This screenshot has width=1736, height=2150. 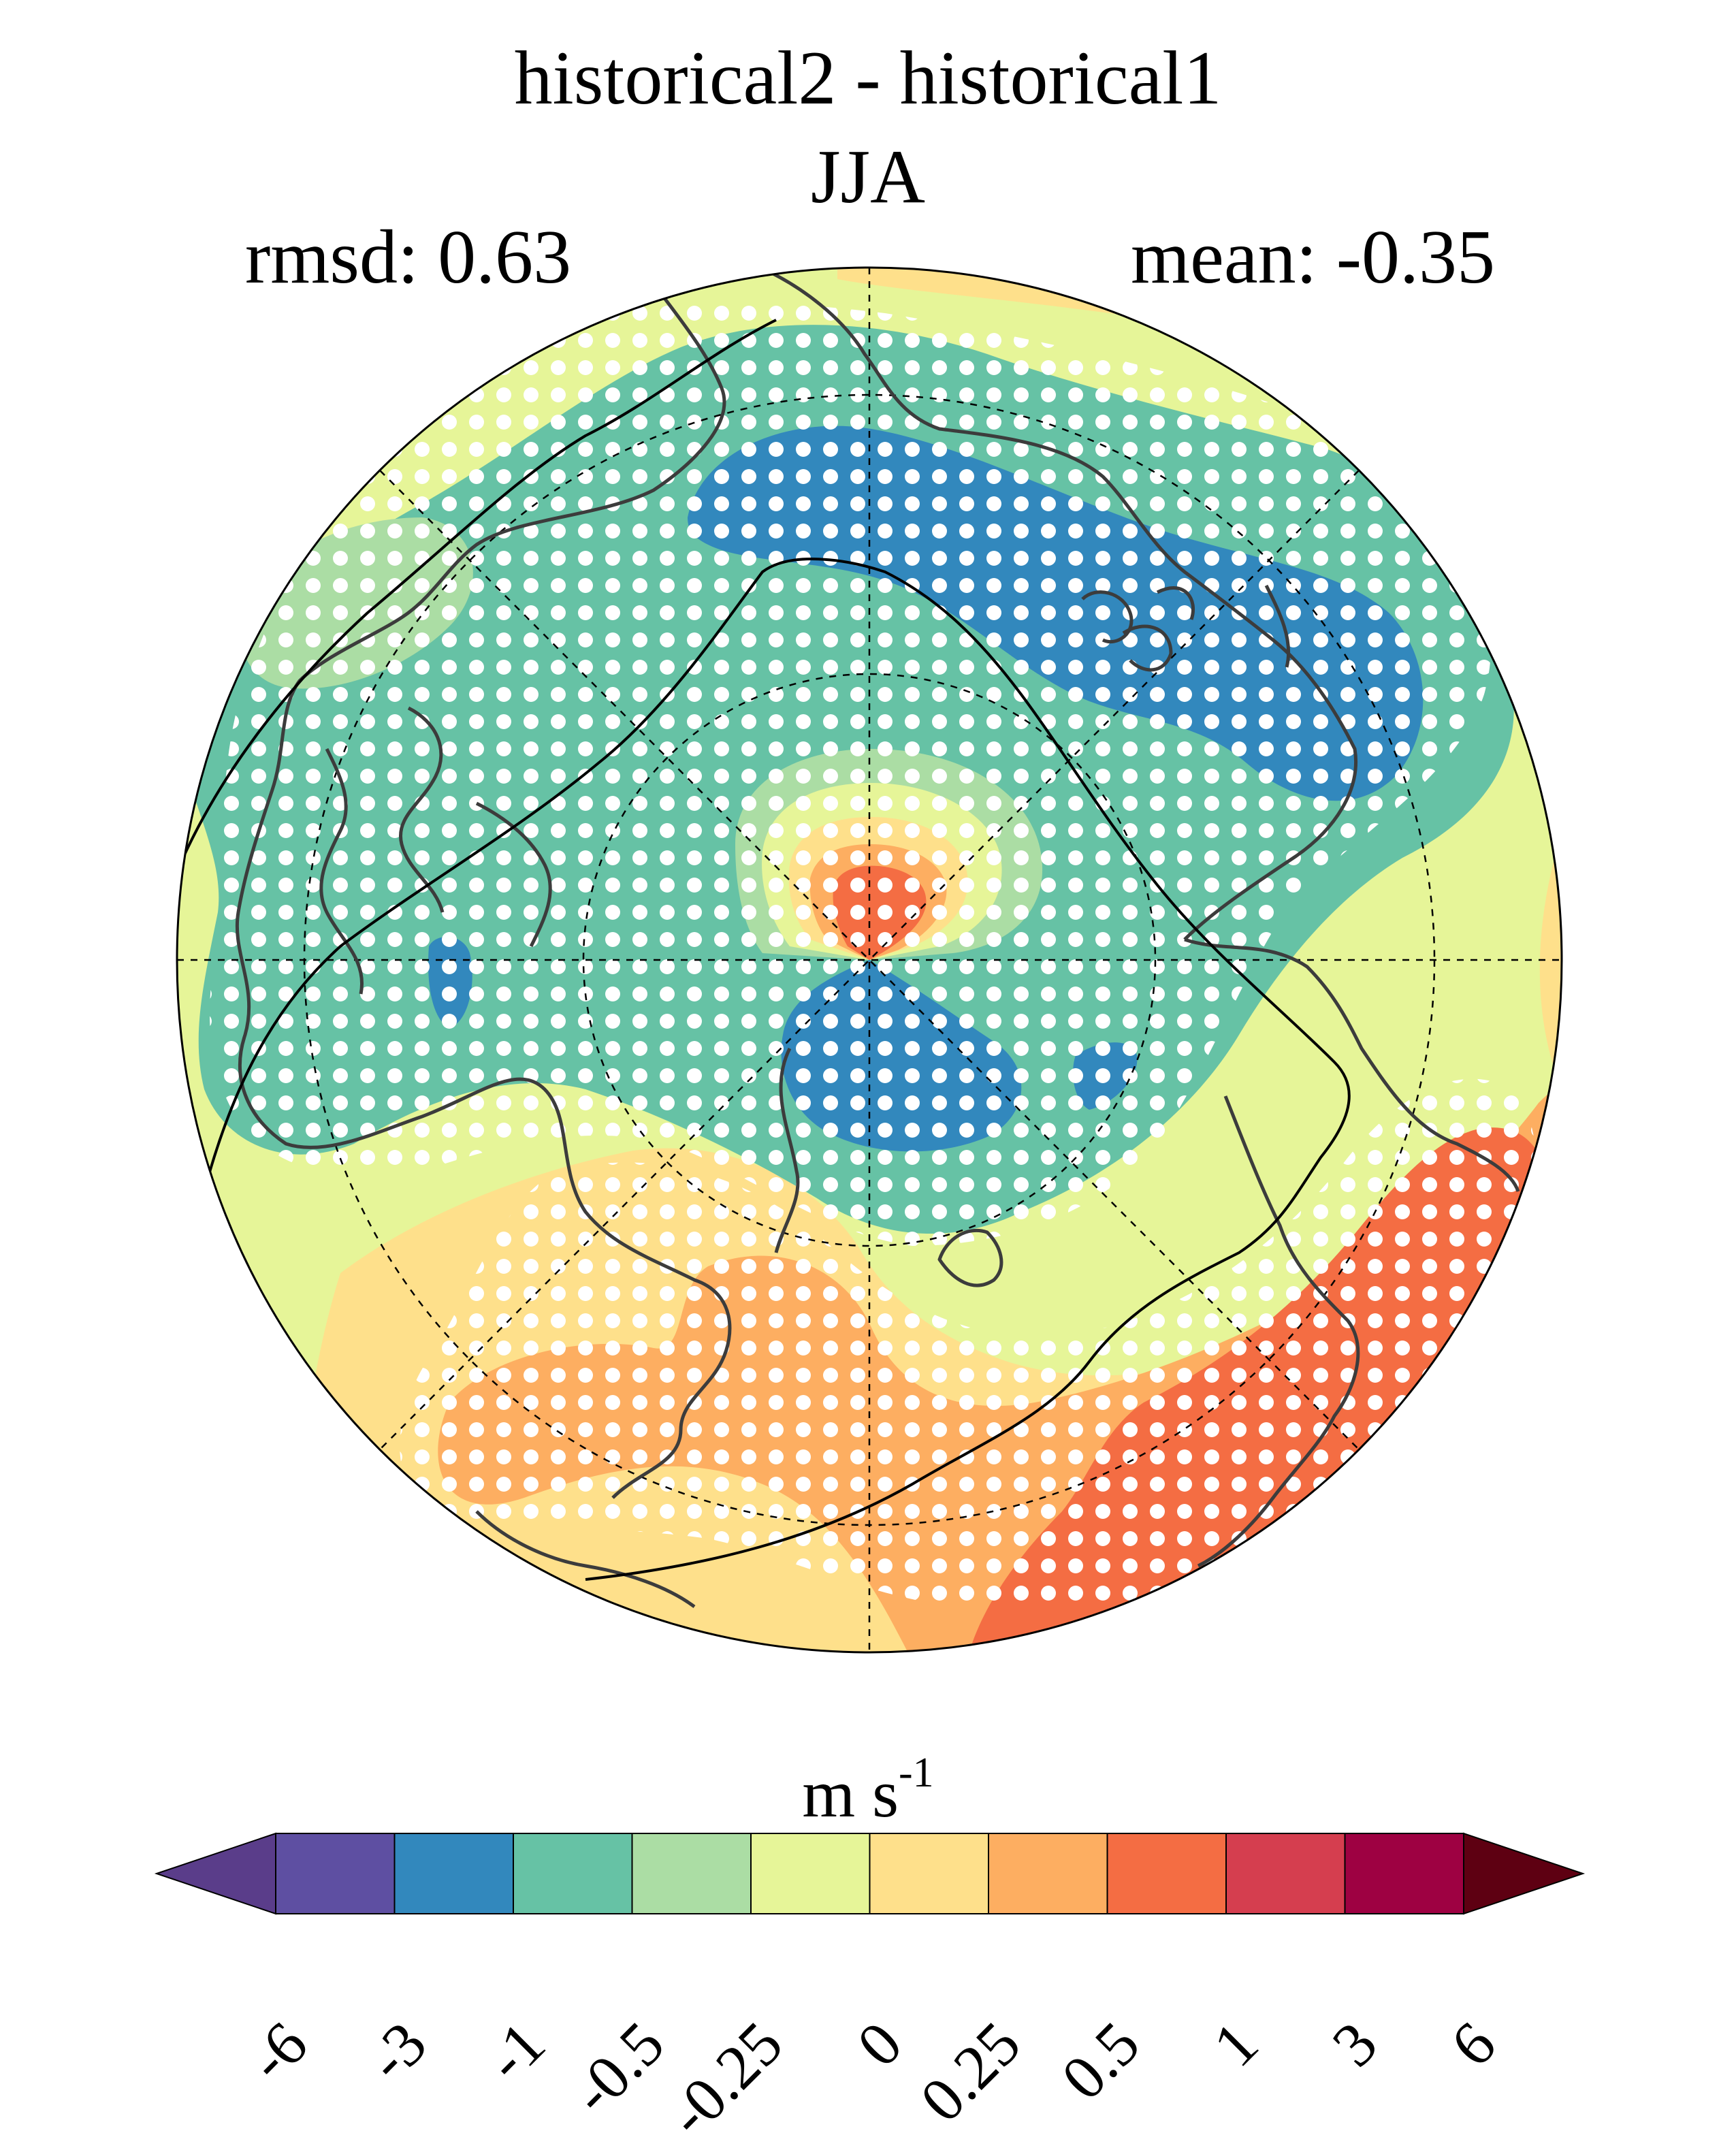 What do you see at coordinates (408, 257) in the screenshot?
I see `rmsd-label: rmsd: 0.63` at bounding box center [408, 257].